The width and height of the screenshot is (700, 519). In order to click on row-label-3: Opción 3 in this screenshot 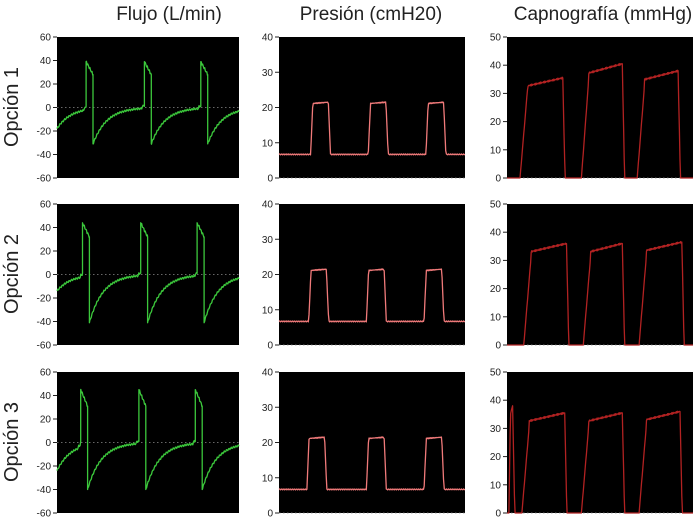, I will do `click(12, 442)`.